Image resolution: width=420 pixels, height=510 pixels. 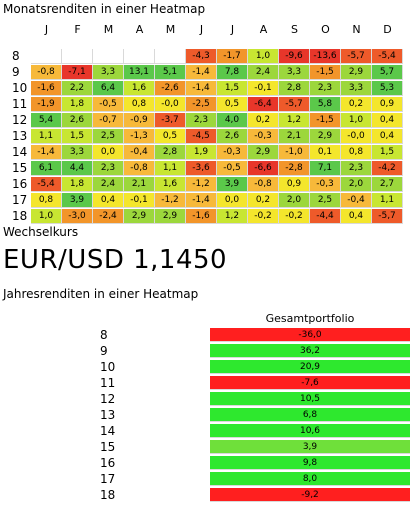 What do you see at coordinates (387, 168) in the screenshot?
I see `heatmap-cell: -4,2` at bounding box center [387, 168].